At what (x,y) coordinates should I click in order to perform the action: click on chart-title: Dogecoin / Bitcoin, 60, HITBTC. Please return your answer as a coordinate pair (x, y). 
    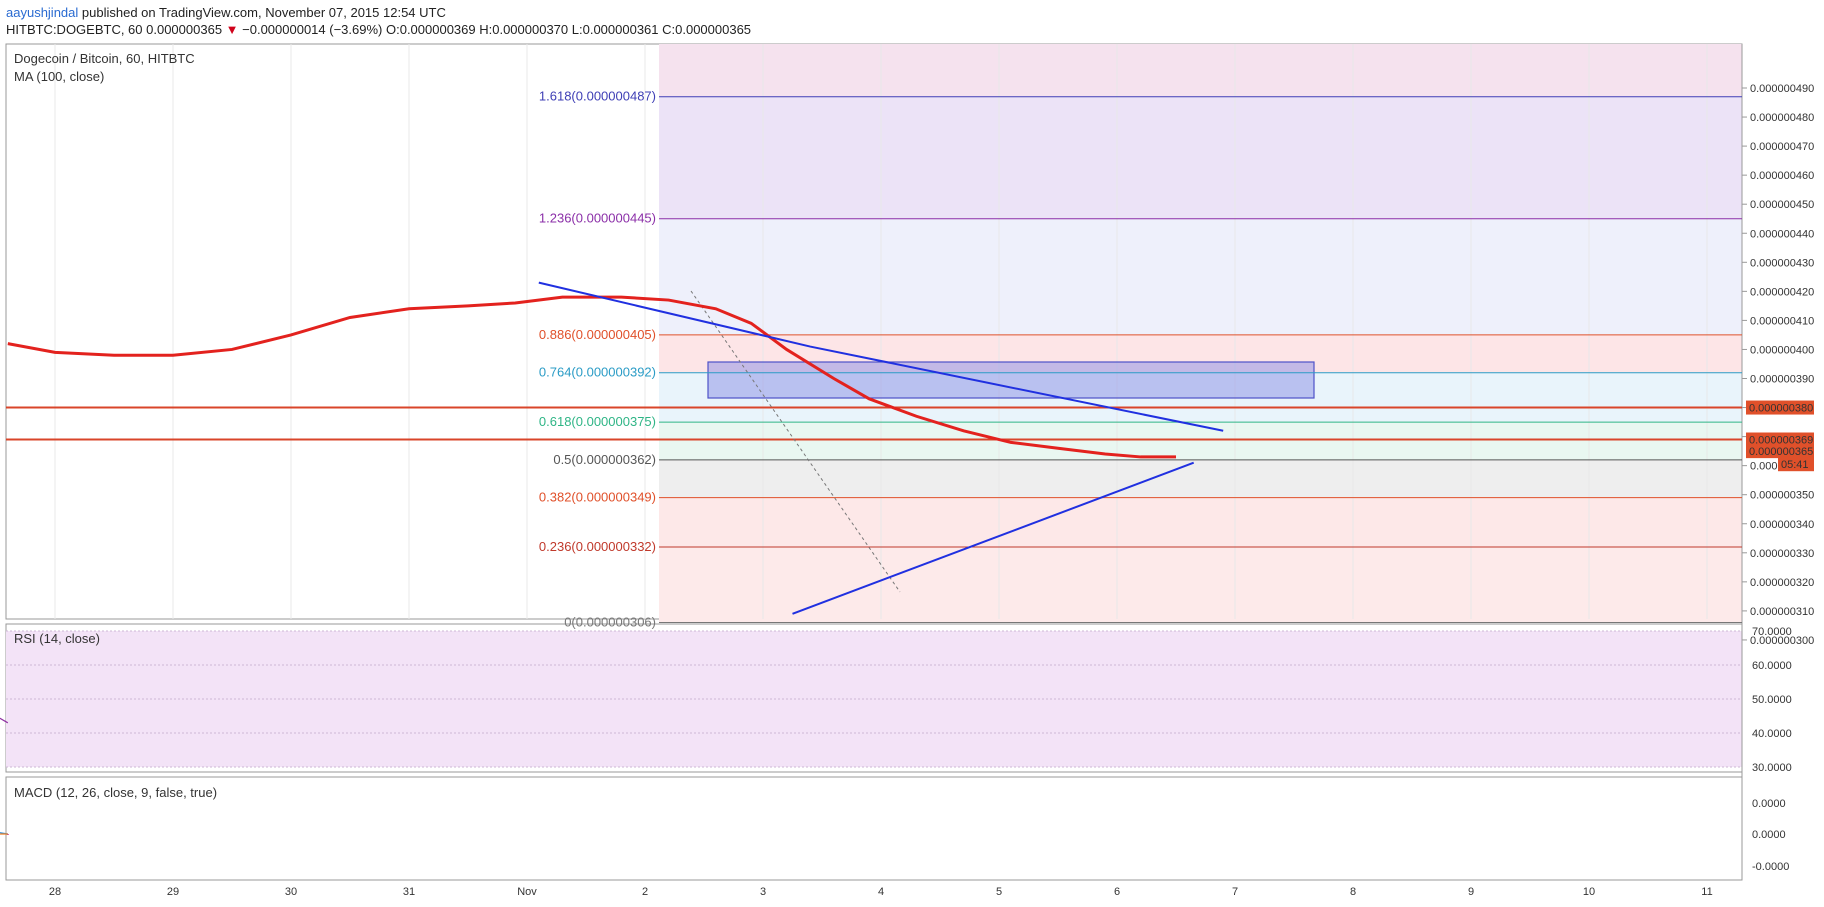
    Looking at the image, I should click on (104, 58).